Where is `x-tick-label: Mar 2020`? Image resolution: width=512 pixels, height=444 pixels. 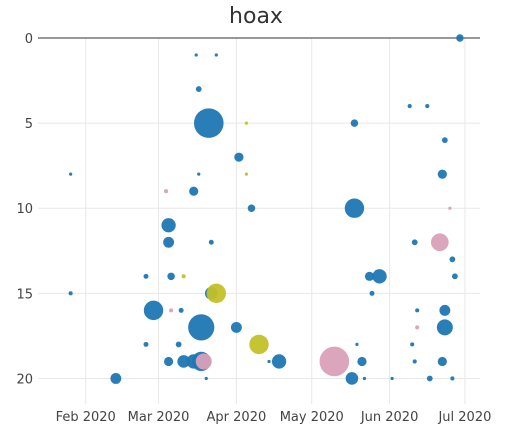 x-tick-label: Mar 2020 is located at coordinates (159, 417).